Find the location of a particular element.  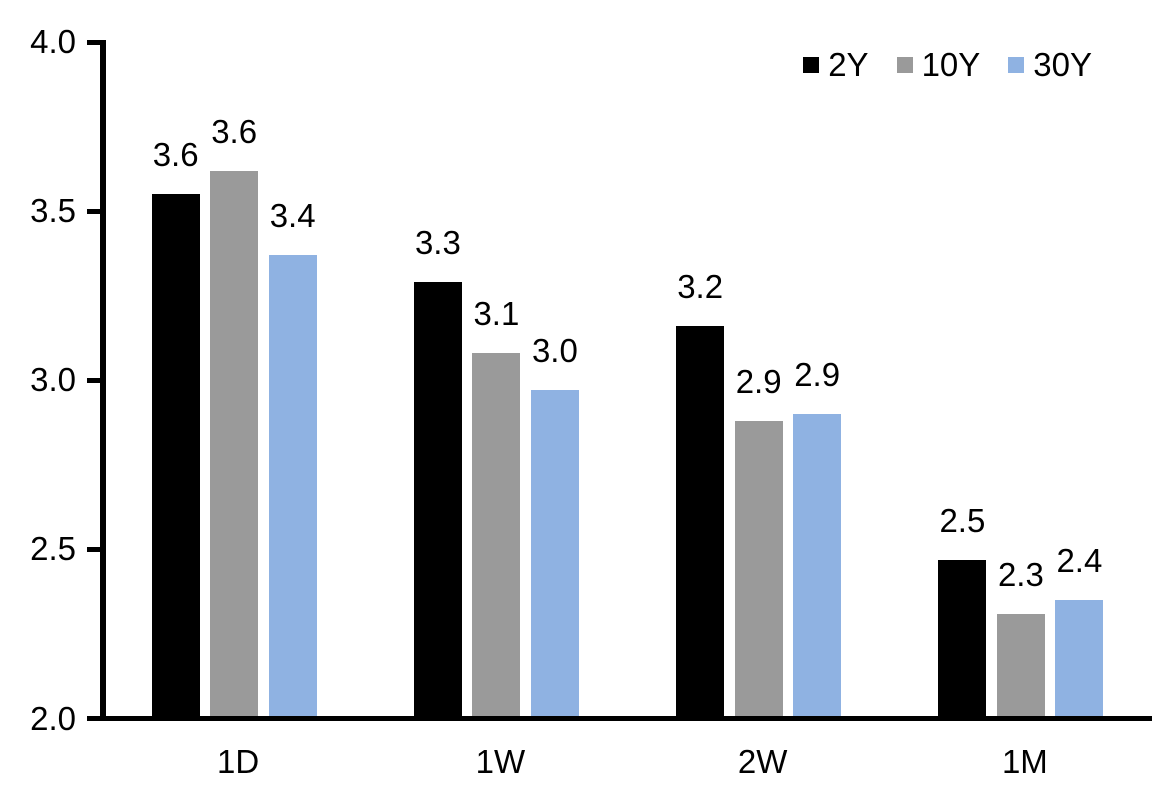

bar-30y-1w is located at coordinates (554, 553).